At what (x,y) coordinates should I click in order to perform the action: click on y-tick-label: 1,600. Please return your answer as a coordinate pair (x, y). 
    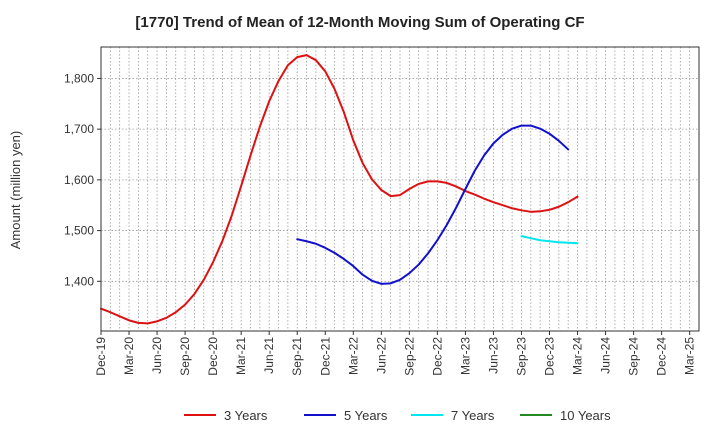
    Looking at the image, I should click on (79, 180).